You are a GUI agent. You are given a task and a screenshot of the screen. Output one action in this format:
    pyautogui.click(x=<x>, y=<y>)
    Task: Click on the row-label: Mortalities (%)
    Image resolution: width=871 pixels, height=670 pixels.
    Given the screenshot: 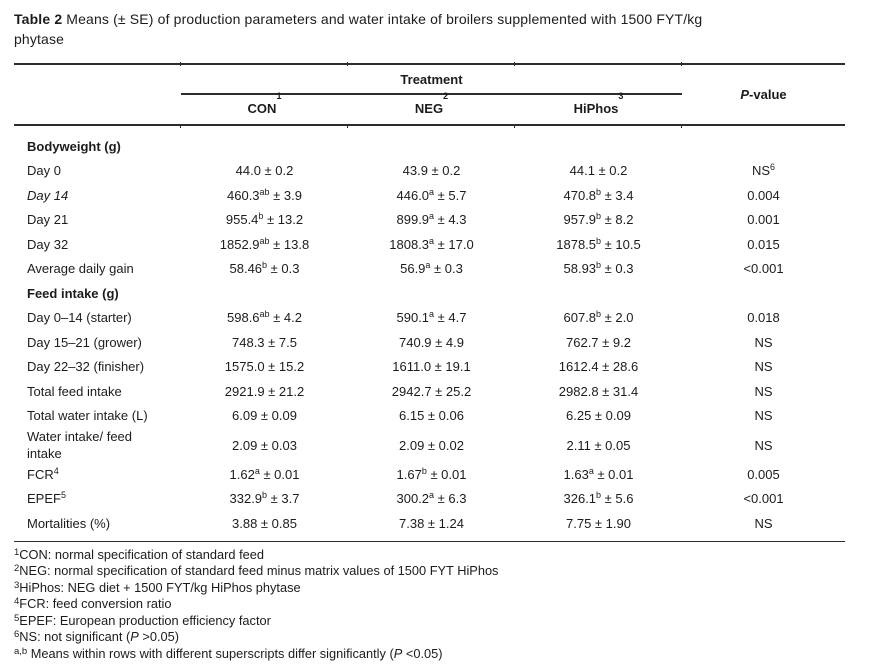 What is the action you would take?
    pyautogui.click(x=69, y=523)
    